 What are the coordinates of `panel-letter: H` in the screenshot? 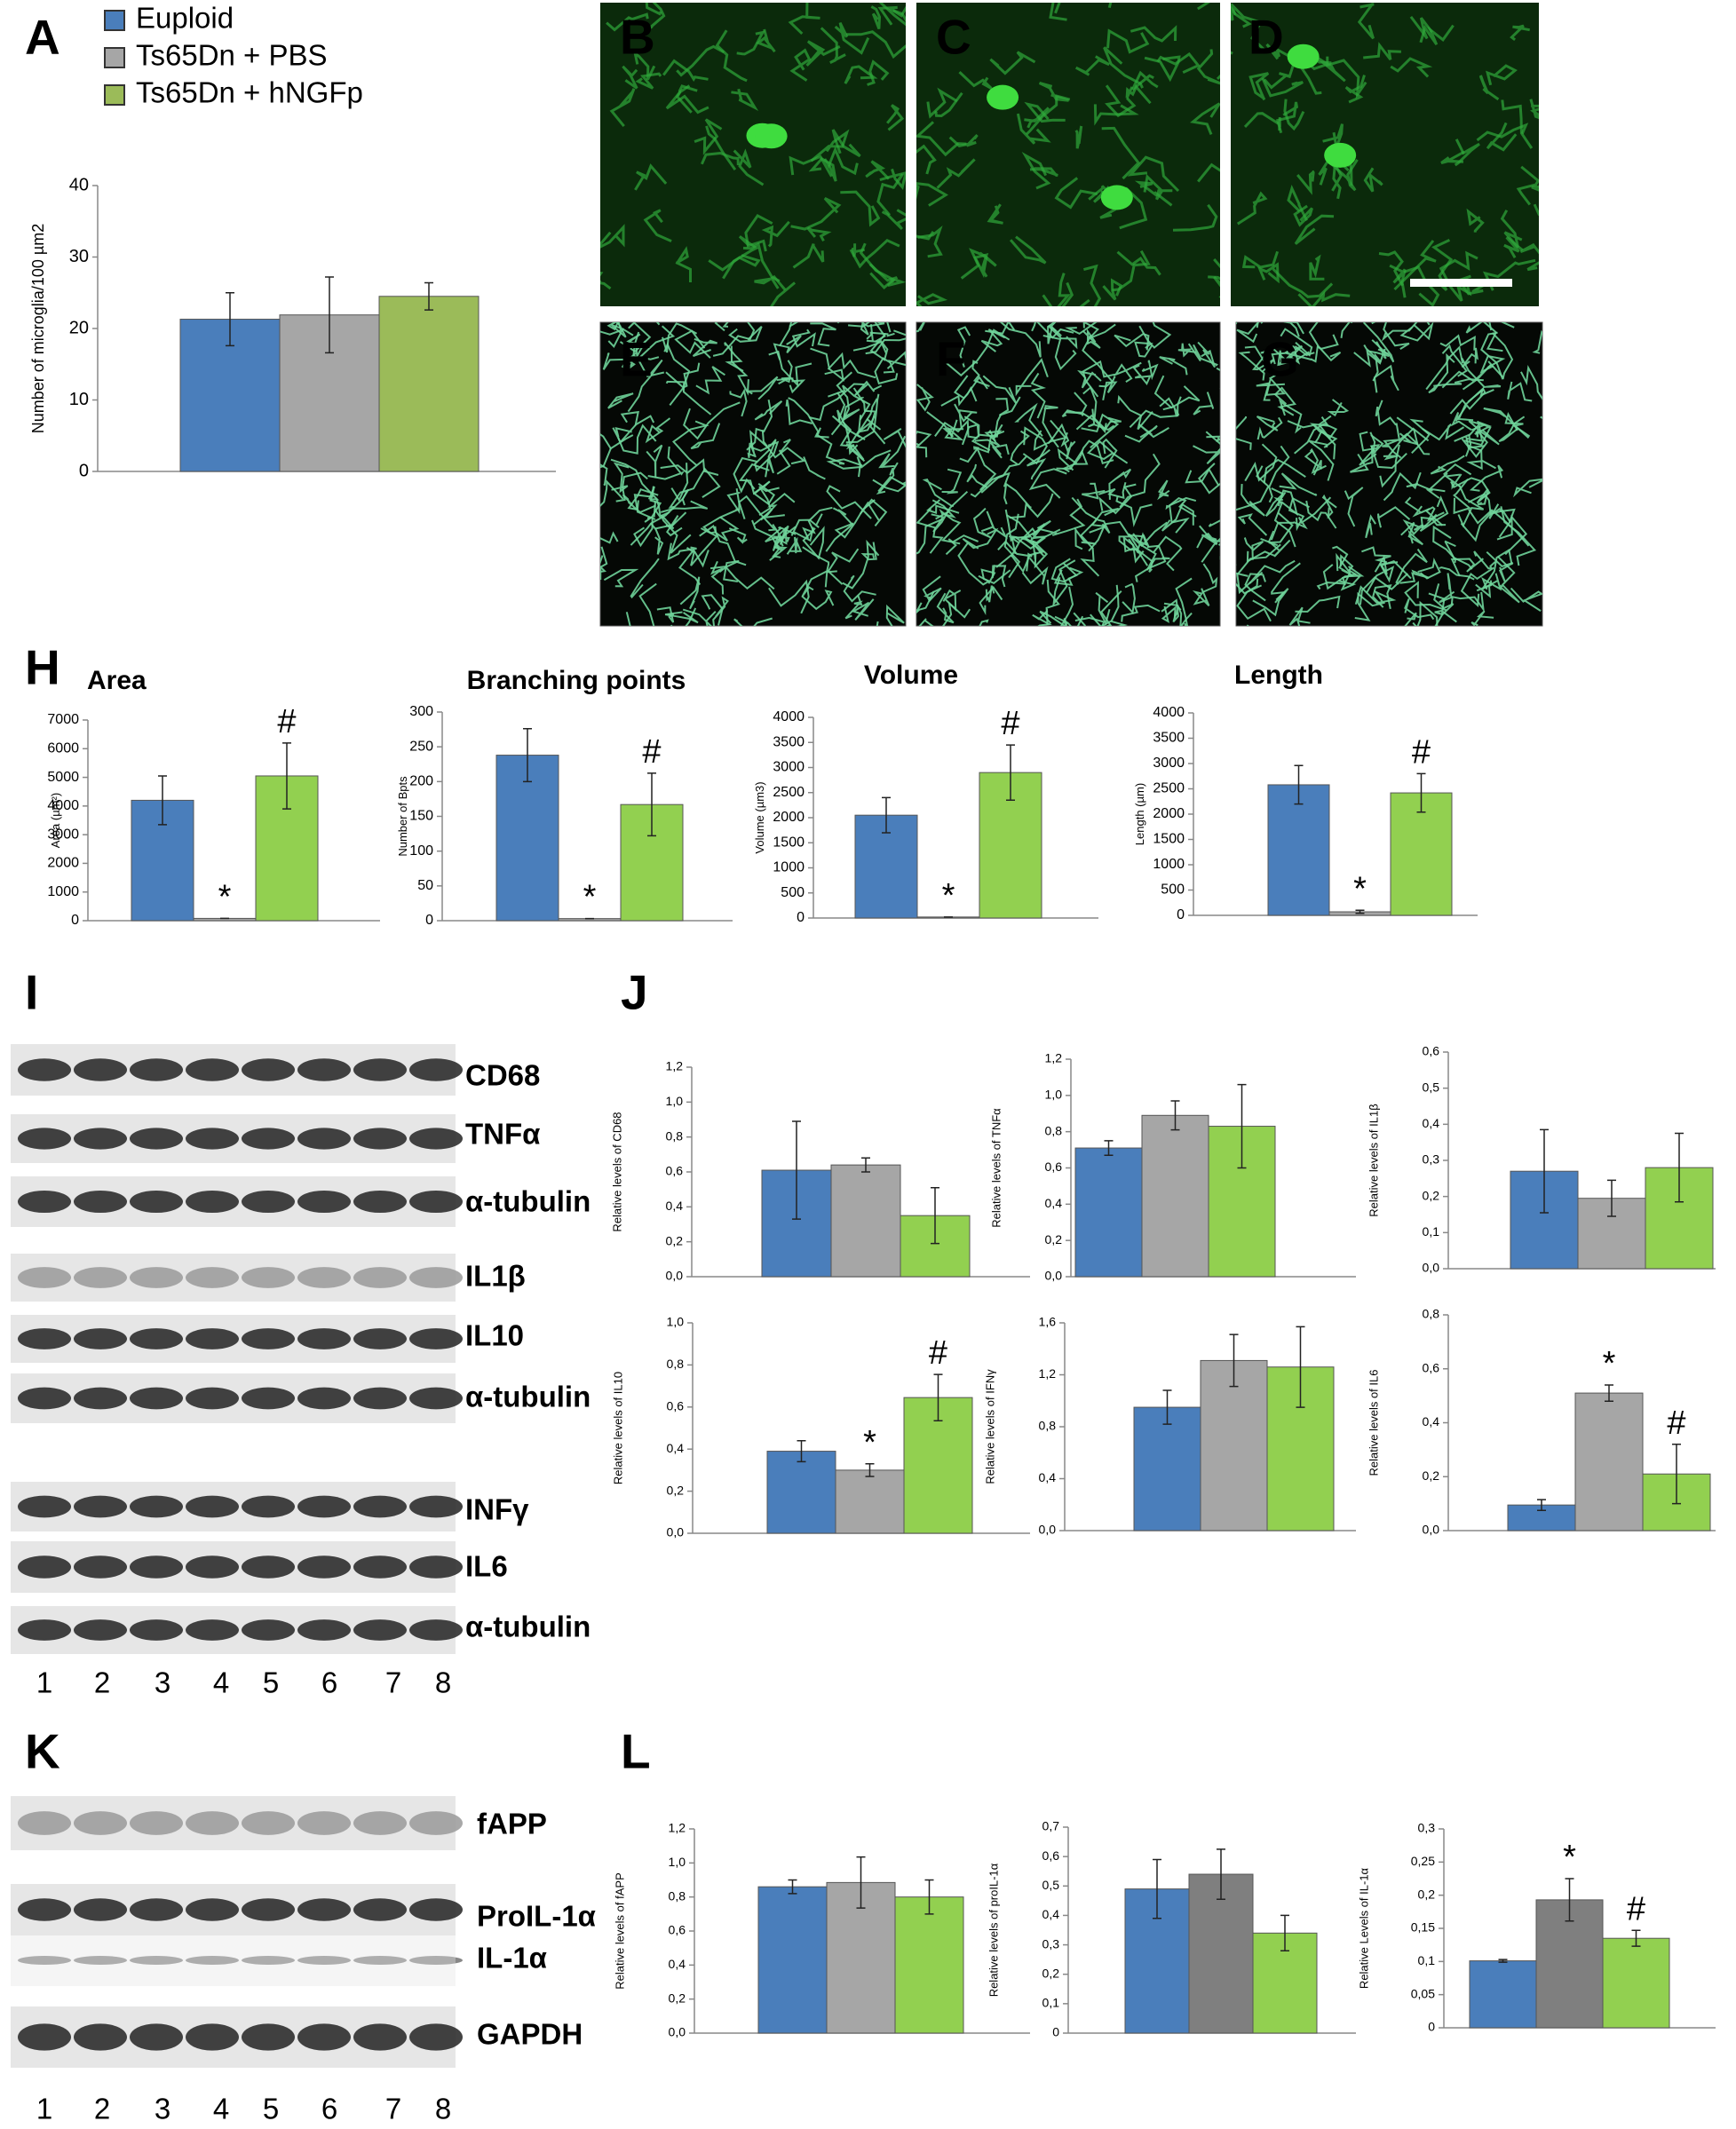 It's located at (42, 667).